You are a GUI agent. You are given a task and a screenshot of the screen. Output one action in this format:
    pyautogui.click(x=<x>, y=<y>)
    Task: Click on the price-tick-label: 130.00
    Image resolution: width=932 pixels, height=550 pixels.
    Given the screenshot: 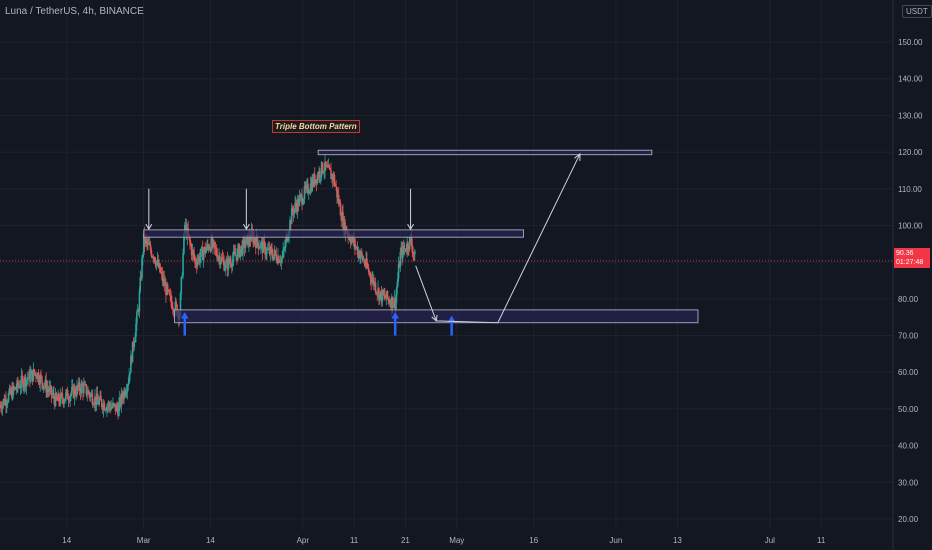 What is the action you would take?
    pyautogui.click(x=910, y=115)
    